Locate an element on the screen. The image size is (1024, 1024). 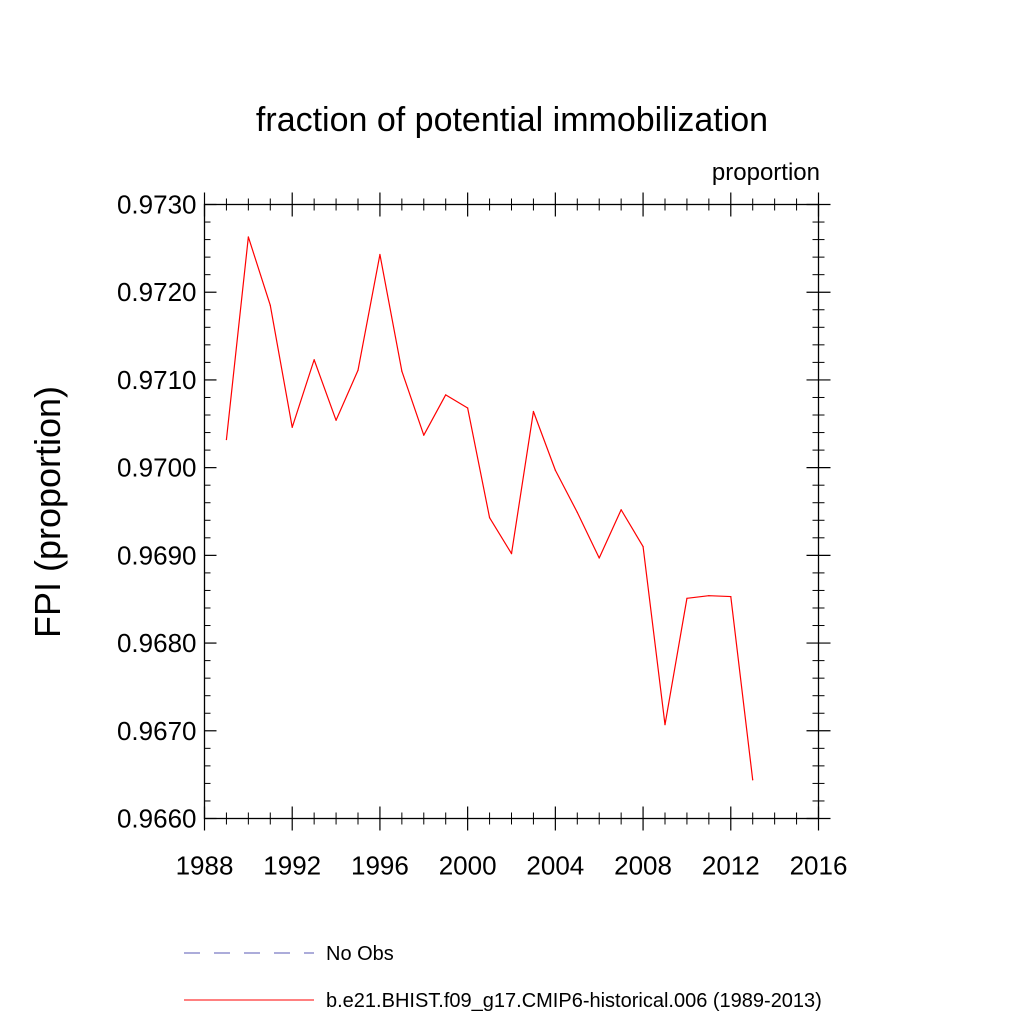
y-axis-label: FPI (proportion) is located at coordinates (47, 512).